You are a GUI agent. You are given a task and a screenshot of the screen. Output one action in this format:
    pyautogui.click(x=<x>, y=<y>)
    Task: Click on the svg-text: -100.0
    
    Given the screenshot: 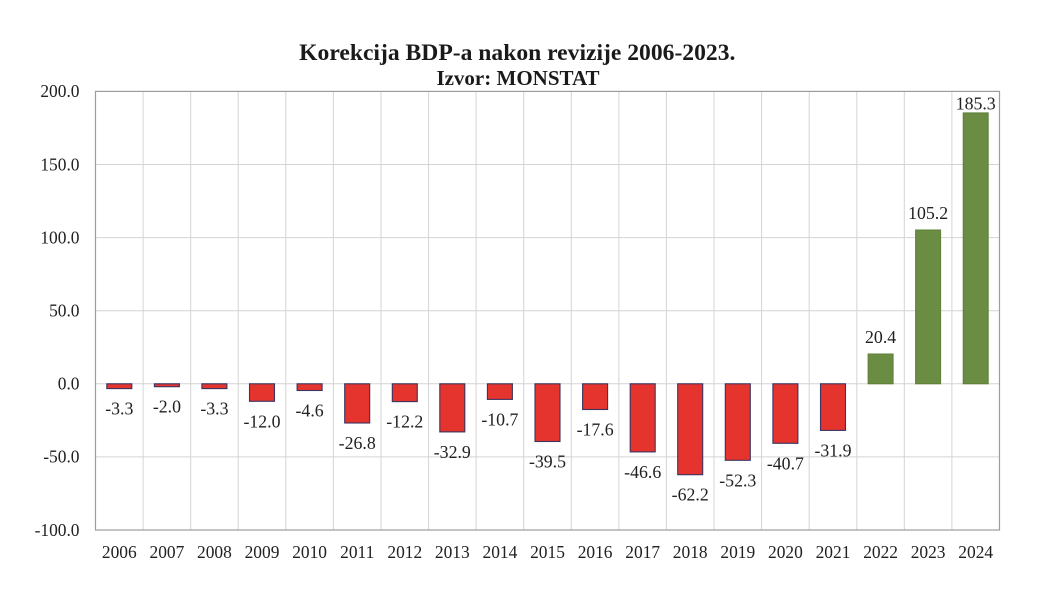 What is the action you would take?
    pyautogui.click(x=57, y=530)
    